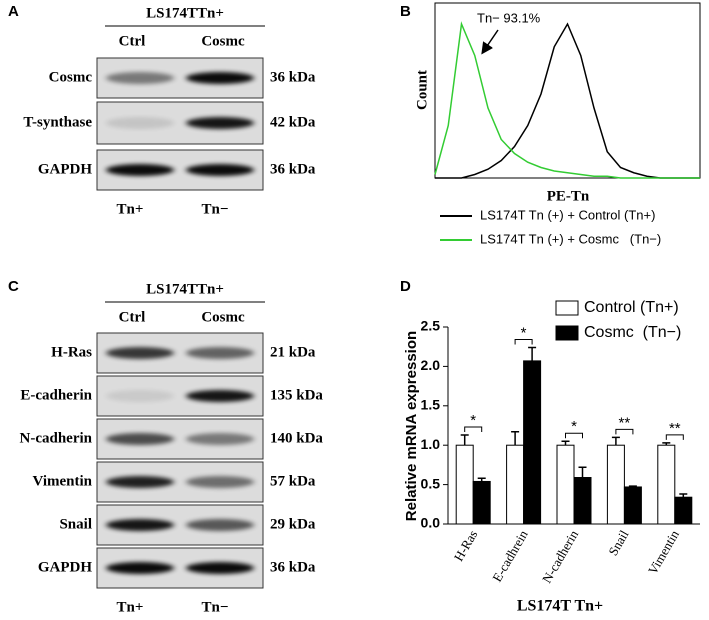 This screenshot has width=709, height=620. Describe the element at coordinates (405, 286) in the screenshot. I see `panel-label: D` at that location.